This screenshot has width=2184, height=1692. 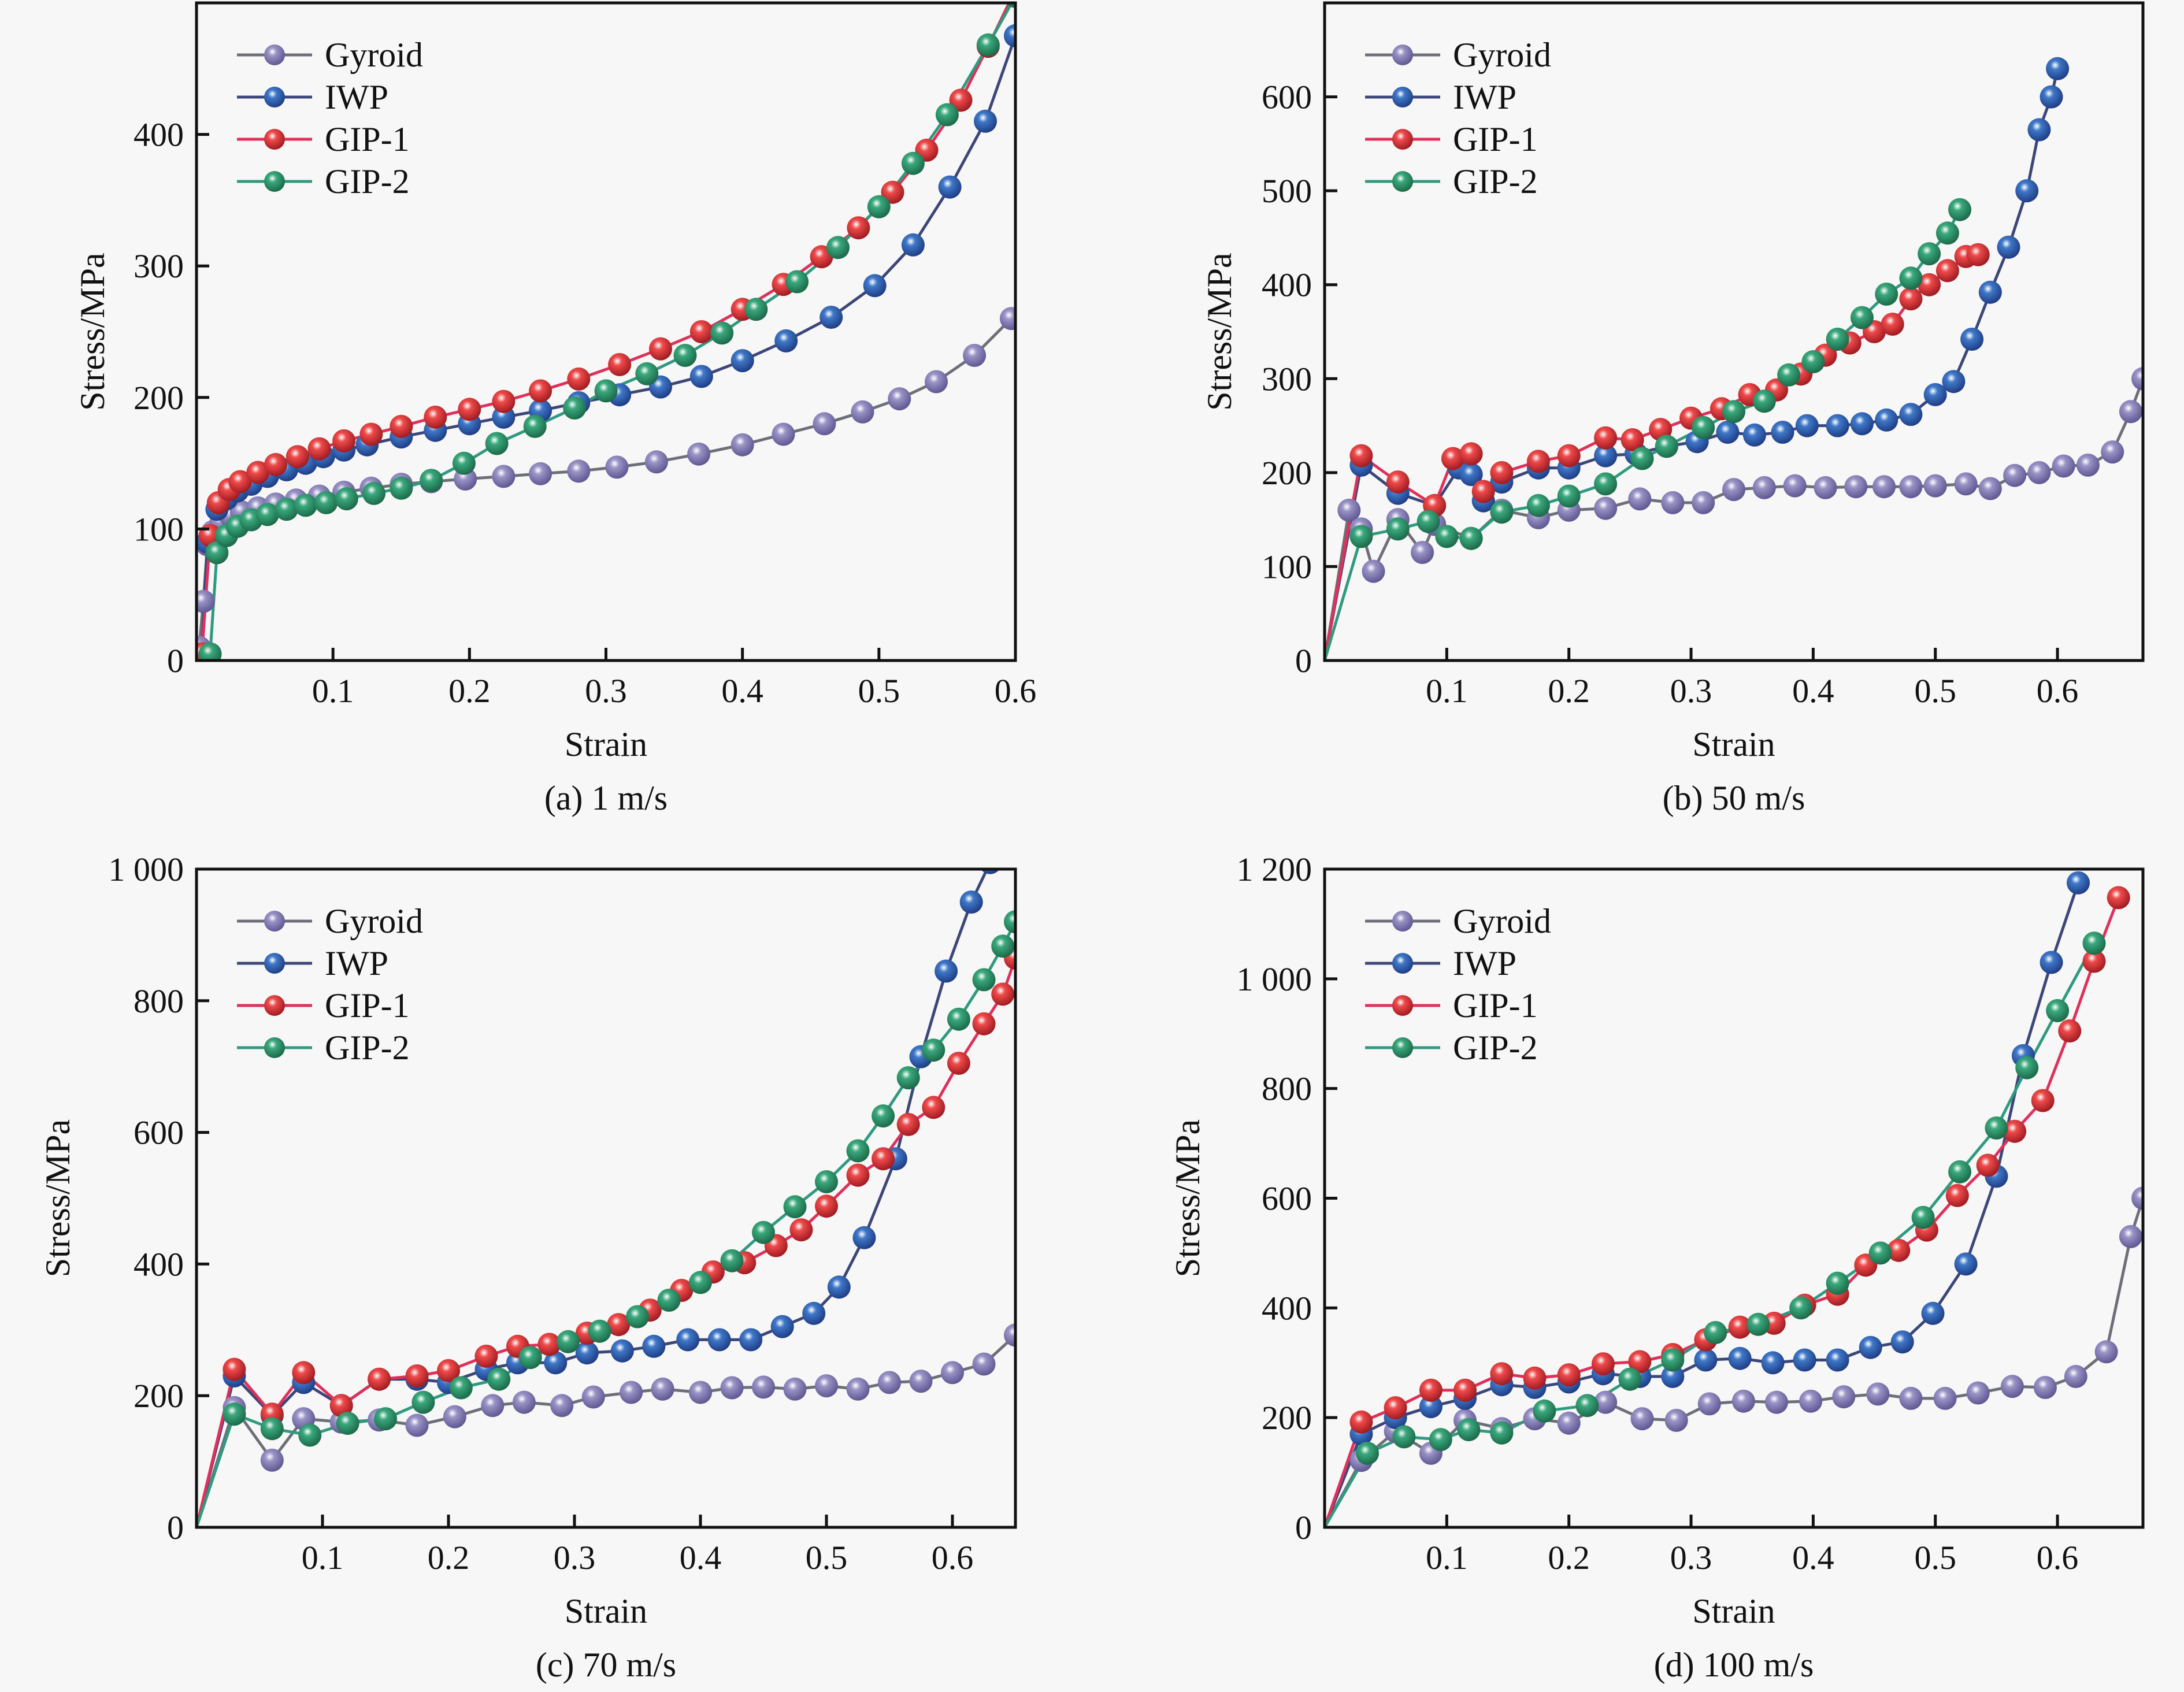 What do you see at coordinates (827, 1558) in the screenshot?
I see `x-tick-label: 0.5` at bounding box center [827, 1558].